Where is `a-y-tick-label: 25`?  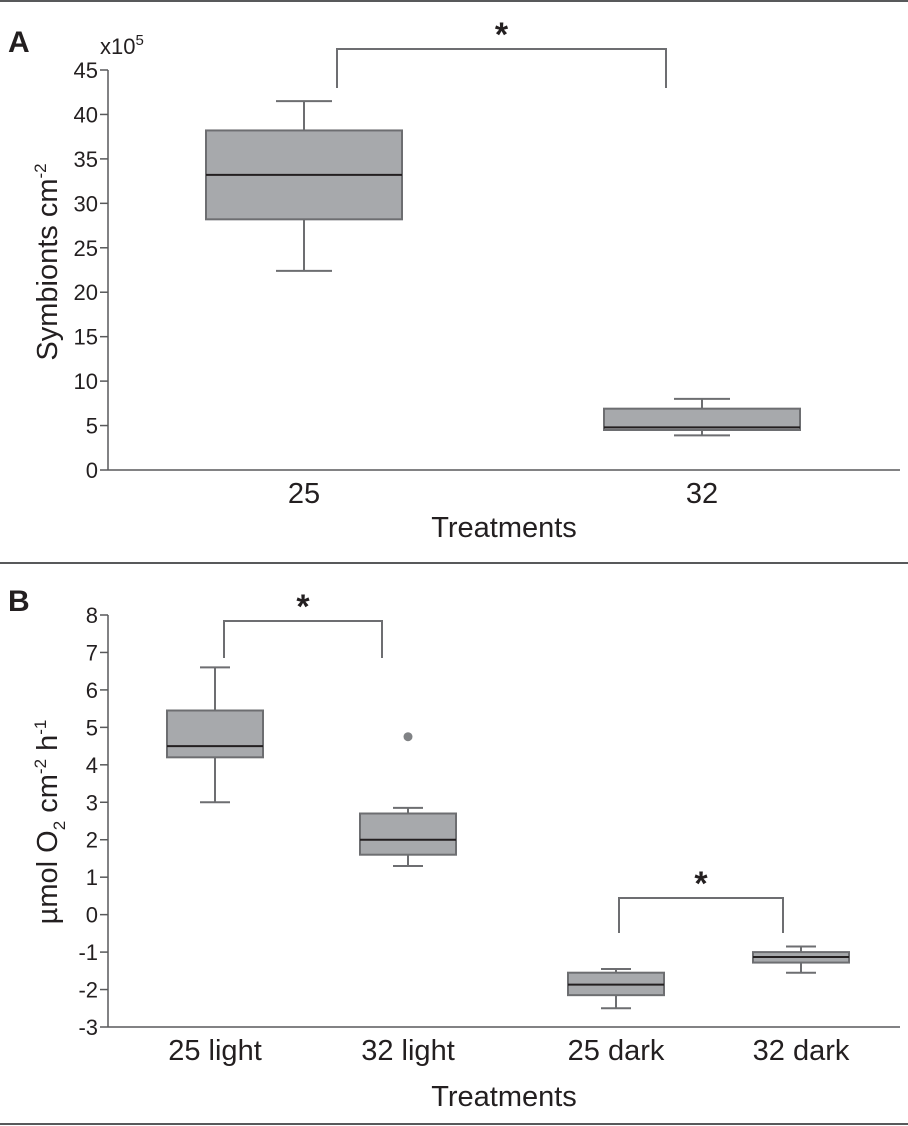 a-y-tick-label: 25 is located at coordinates (86, 248).